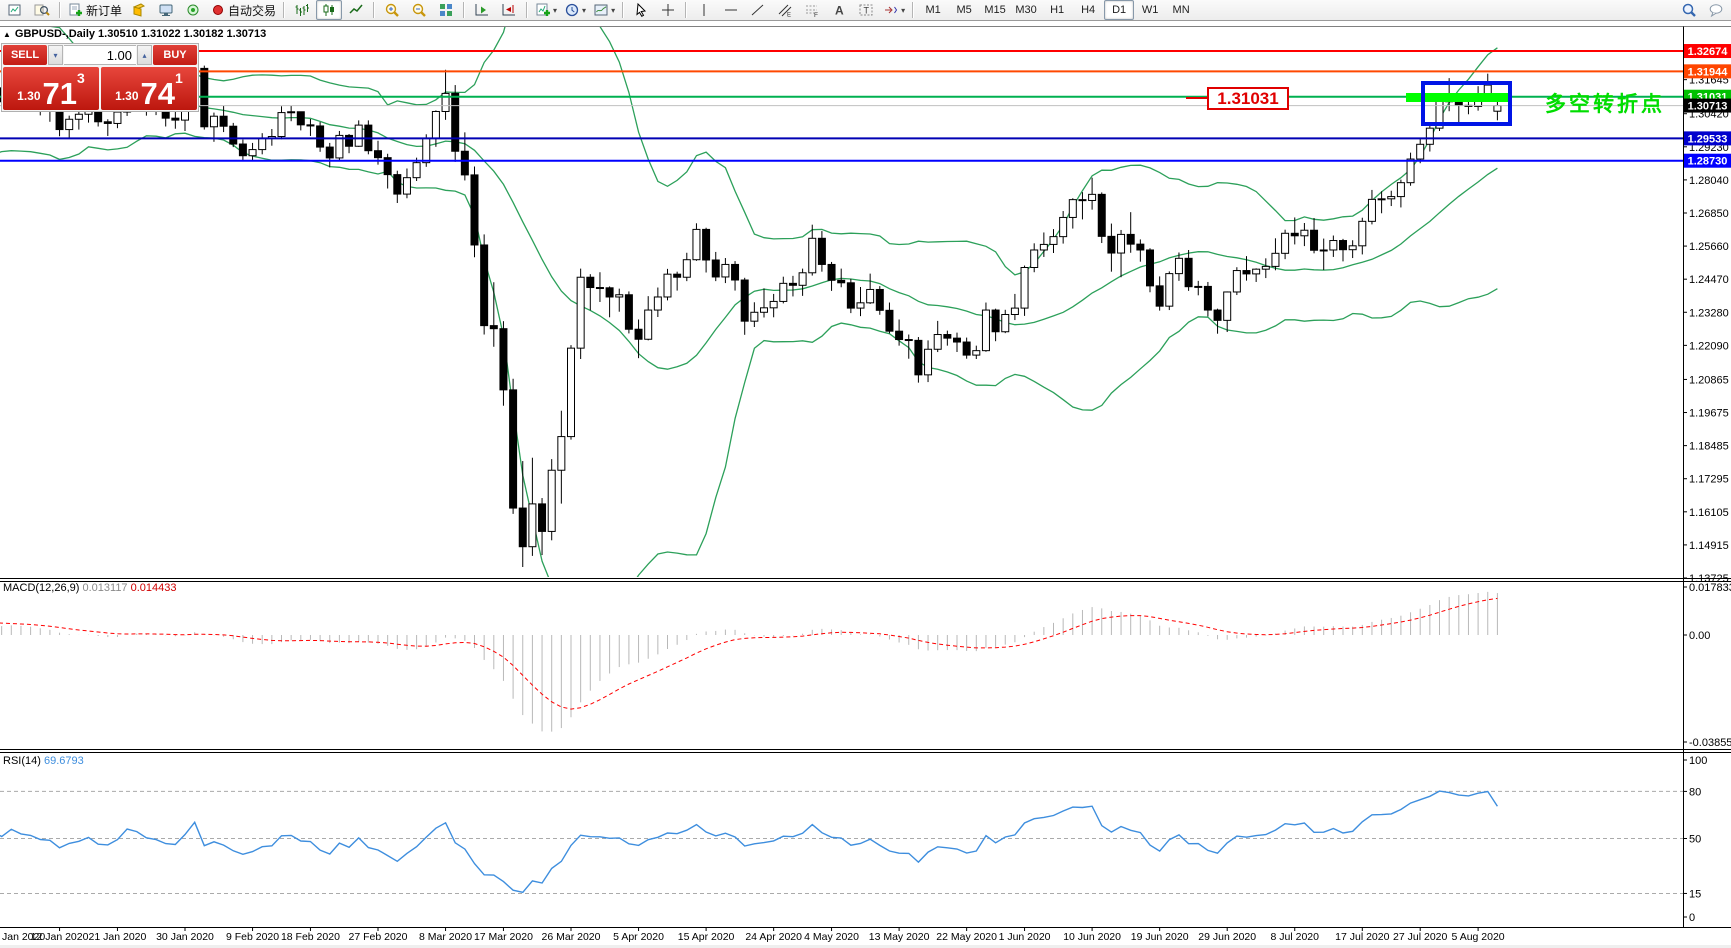 The image size is (1731, 948). What do you see at coordinates (575, 10) in the screenshot?
I see `periods-button: ▾` at bounding box center [575, 10].